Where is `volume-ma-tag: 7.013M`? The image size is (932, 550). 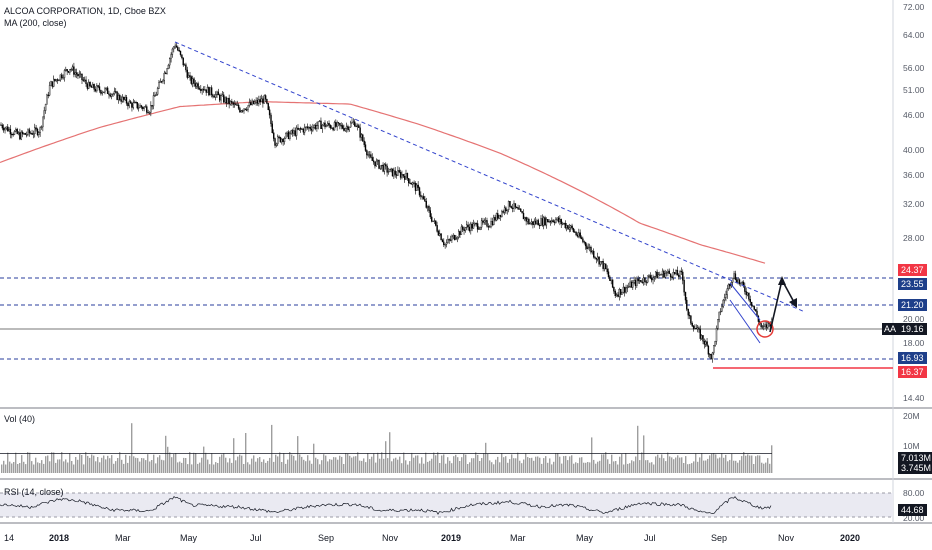
volume-ma-tag: 7.013M is located at coordinates (915, 458).